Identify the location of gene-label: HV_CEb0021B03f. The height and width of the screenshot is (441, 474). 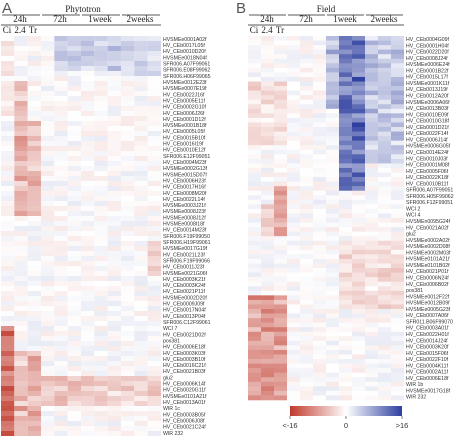
(184, 372).